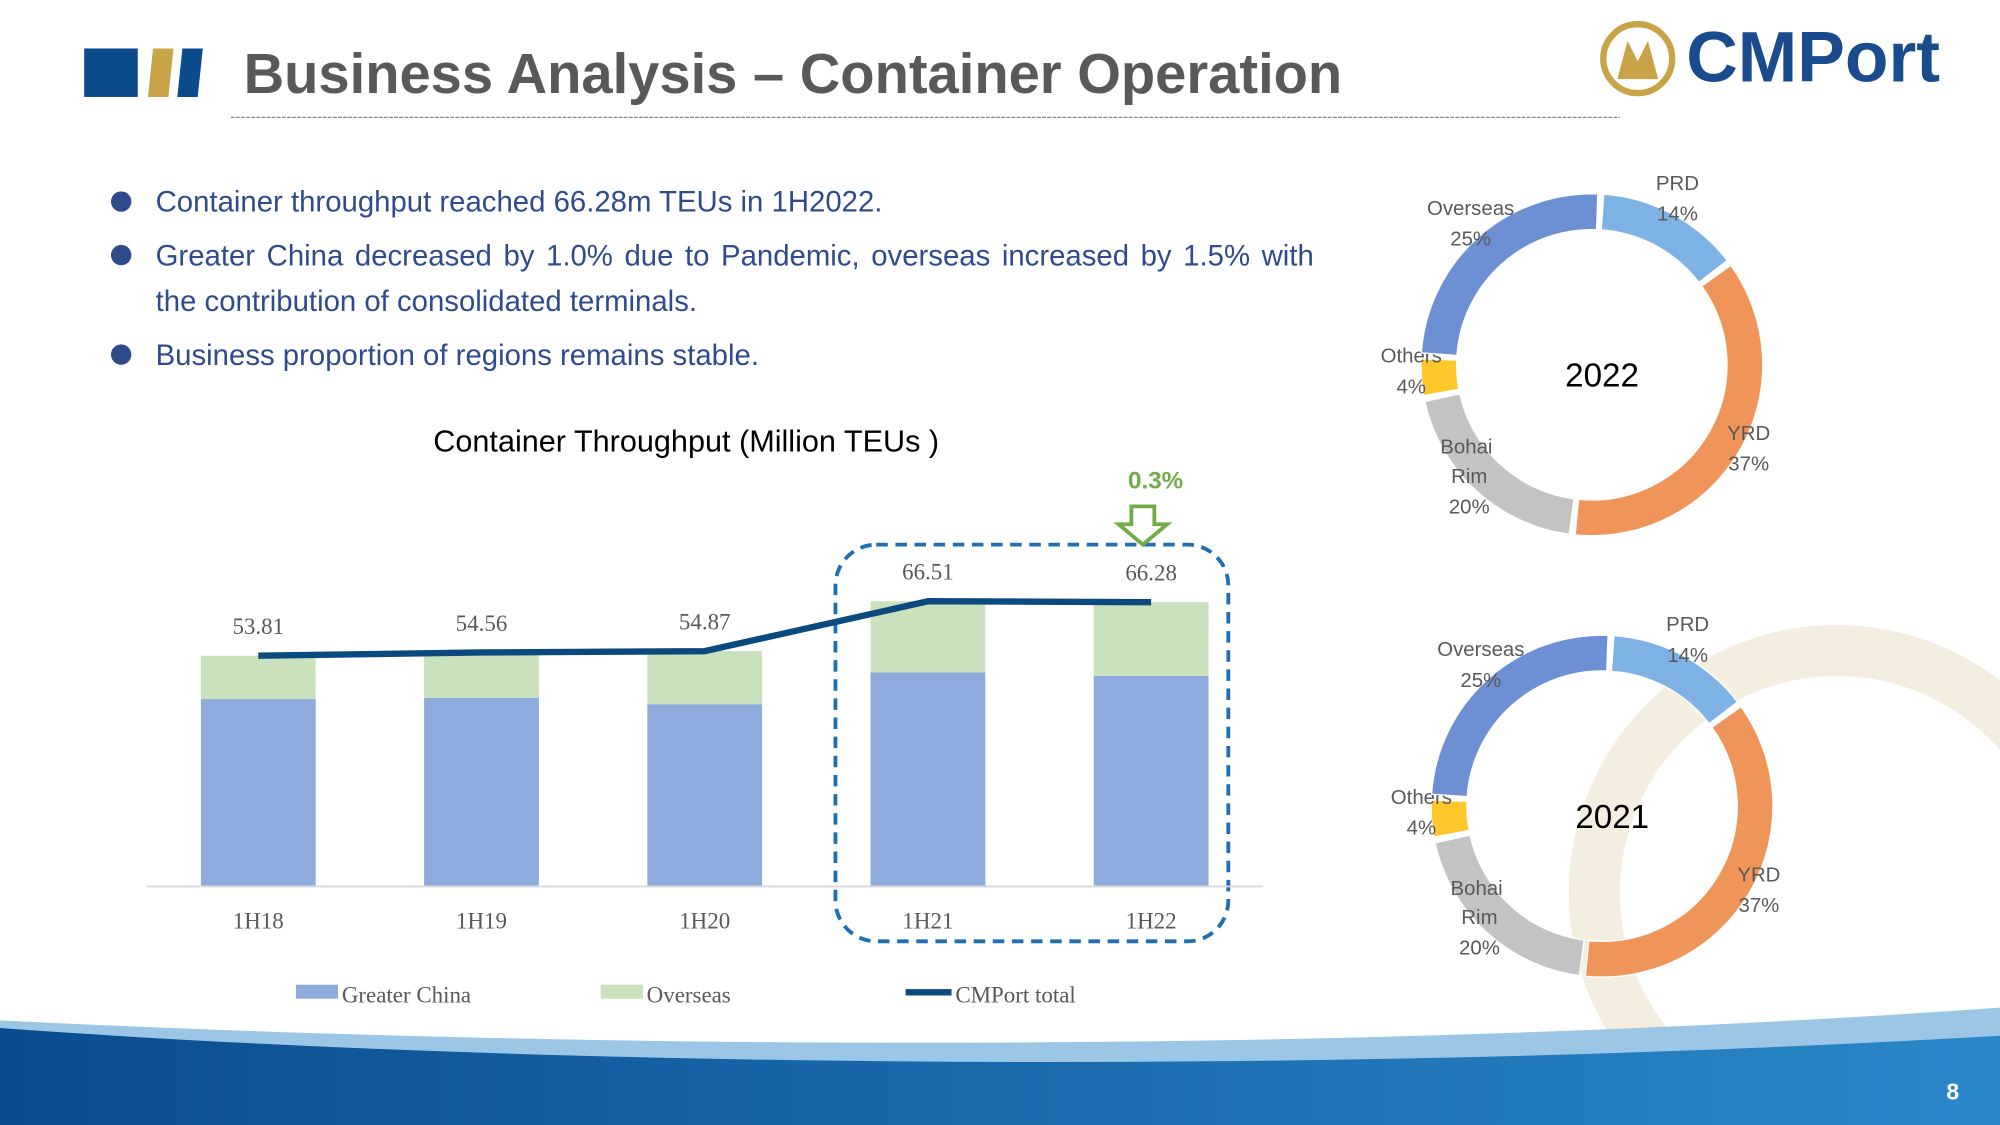 This screenshot has width=2000, height=1125. What do you see at coordinates (1784, 875) in the screenshot?
I see `watermark` at bounding box center [1784, 875].